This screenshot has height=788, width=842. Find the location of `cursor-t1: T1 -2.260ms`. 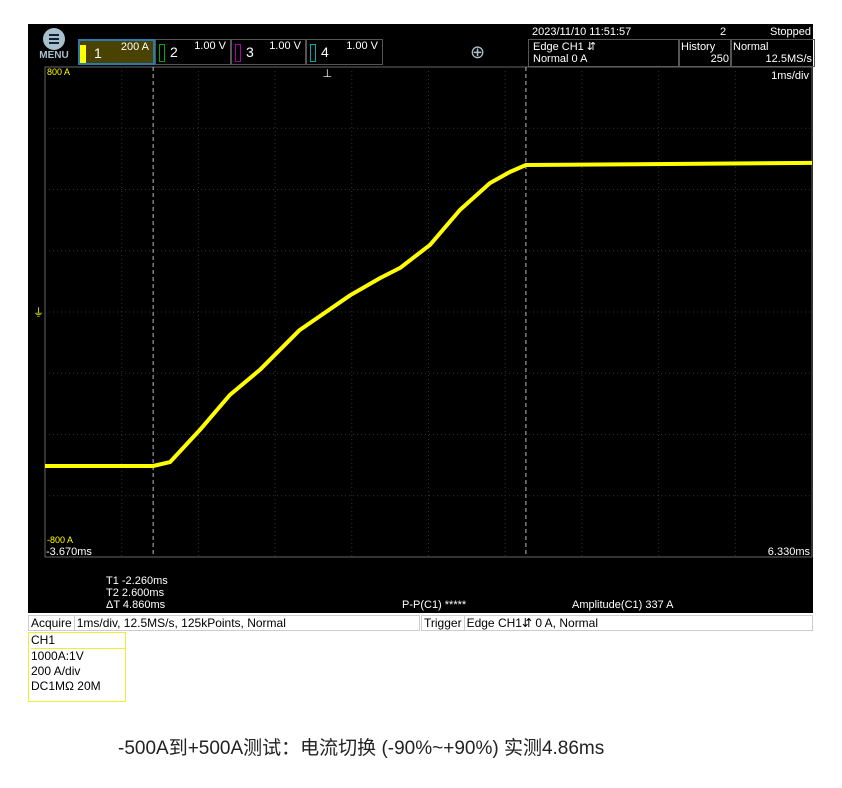

cursor-t1: T1 -2.260ms is located at coordinates (137, 581).